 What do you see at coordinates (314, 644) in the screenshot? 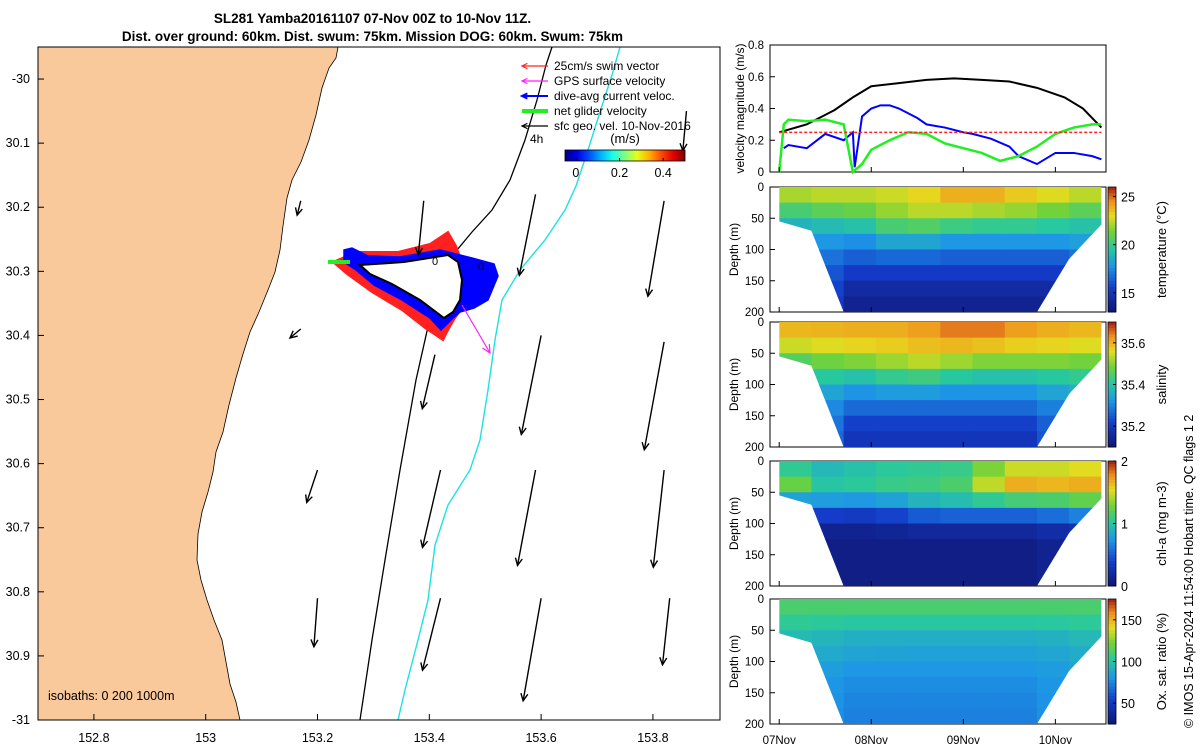
I see `geo-velocity-arrow-14-head` at bounding box center [314, 644].